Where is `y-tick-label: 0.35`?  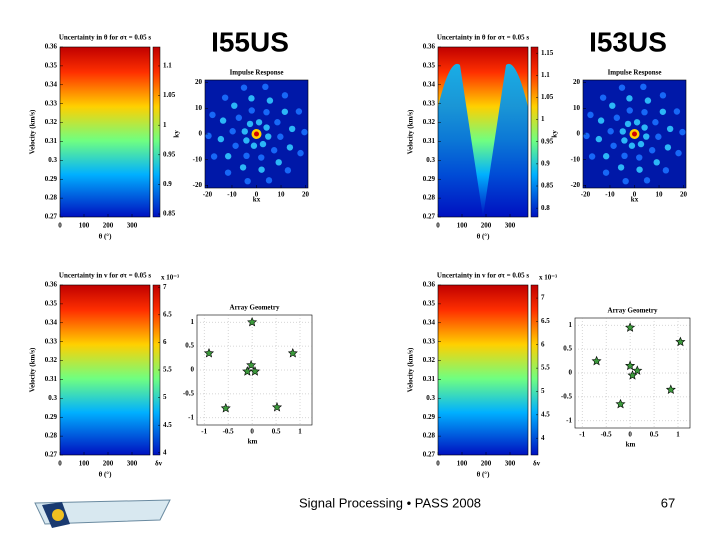
y-tick-label: 0.35 is located at coordinates (51, 303).